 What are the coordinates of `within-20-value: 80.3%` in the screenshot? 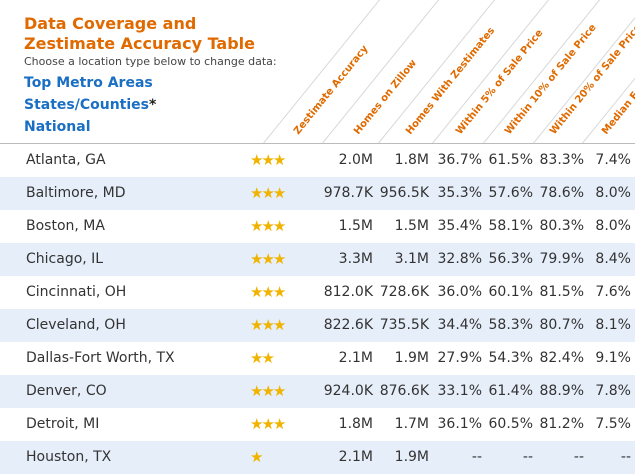 It's located at (561, 226).